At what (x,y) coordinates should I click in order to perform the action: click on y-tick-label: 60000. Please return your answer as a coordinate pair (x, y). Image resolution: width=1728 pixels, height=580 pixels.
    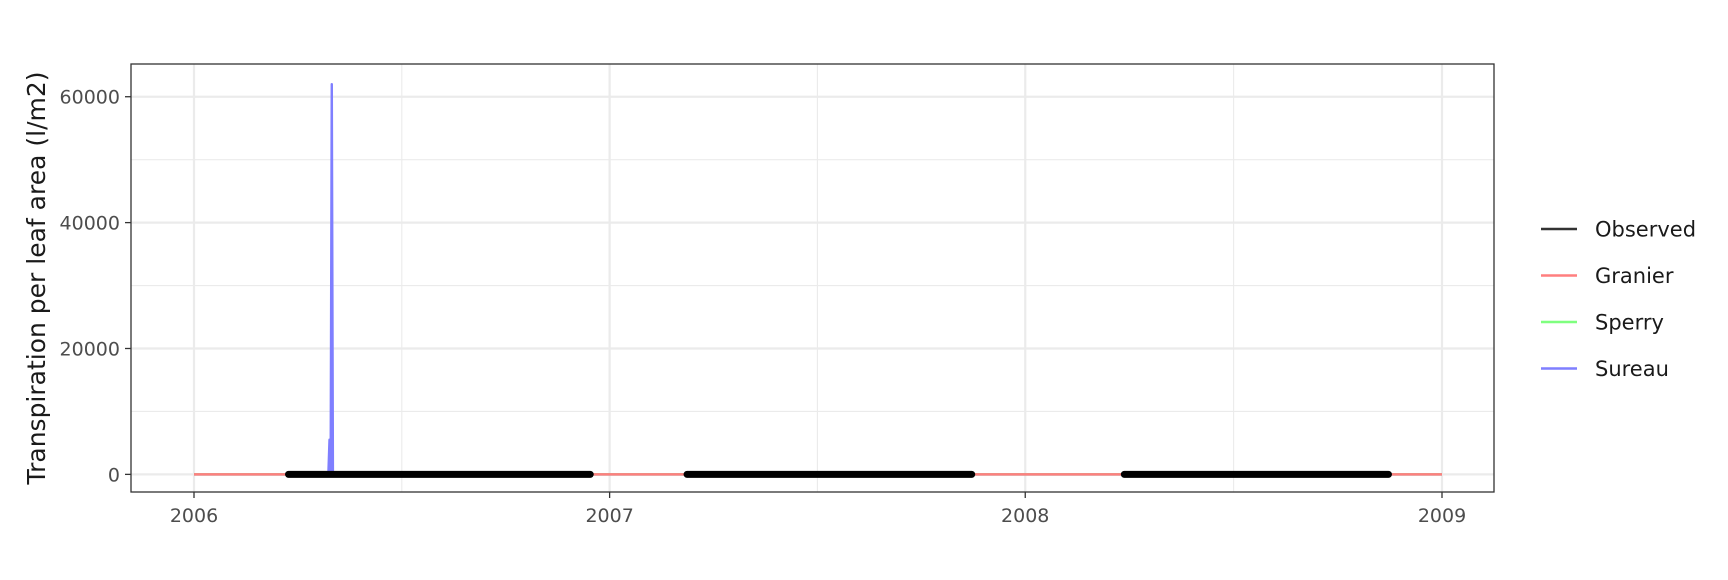
    Looking at the image, I should click on (90, 98).